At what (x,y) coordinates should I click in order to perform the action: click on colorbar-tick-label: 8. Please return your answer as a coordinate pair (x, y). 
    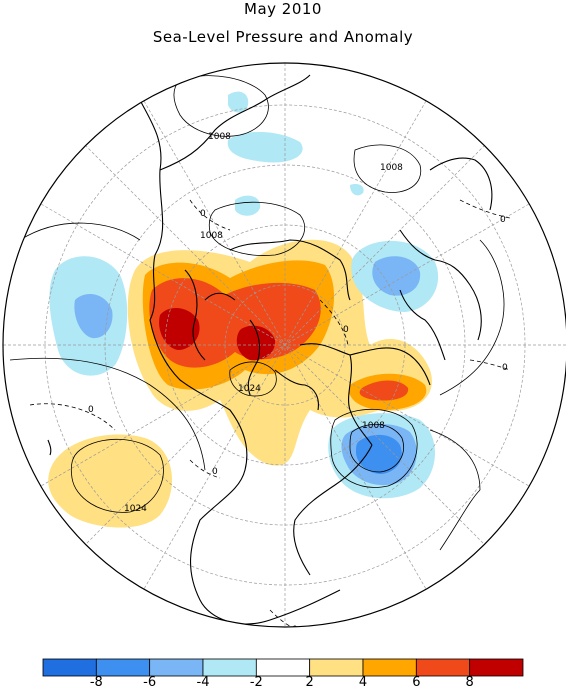
    Looking at the image, I should click on (470, 681).